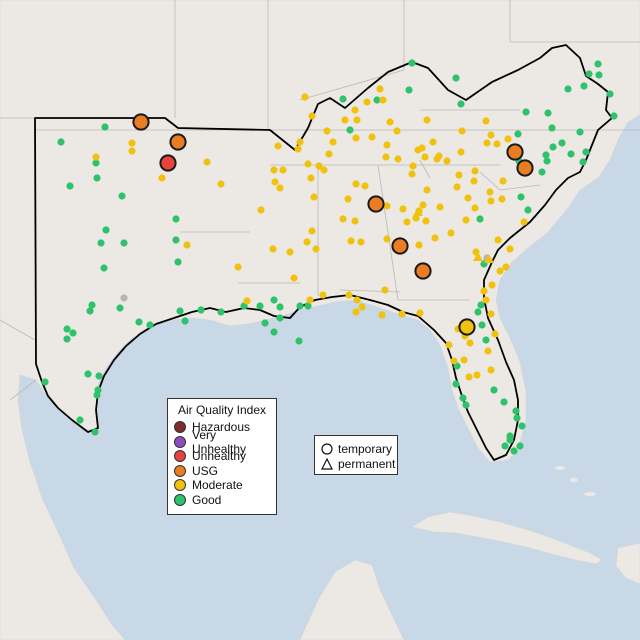 Image resolution: width=640 pixels, height=640 pixels. What do you see at coordinates (222, 427) in the screenshot?
I see `legend-item-hazardous: Hazardous` at bounding box center [222, 427].